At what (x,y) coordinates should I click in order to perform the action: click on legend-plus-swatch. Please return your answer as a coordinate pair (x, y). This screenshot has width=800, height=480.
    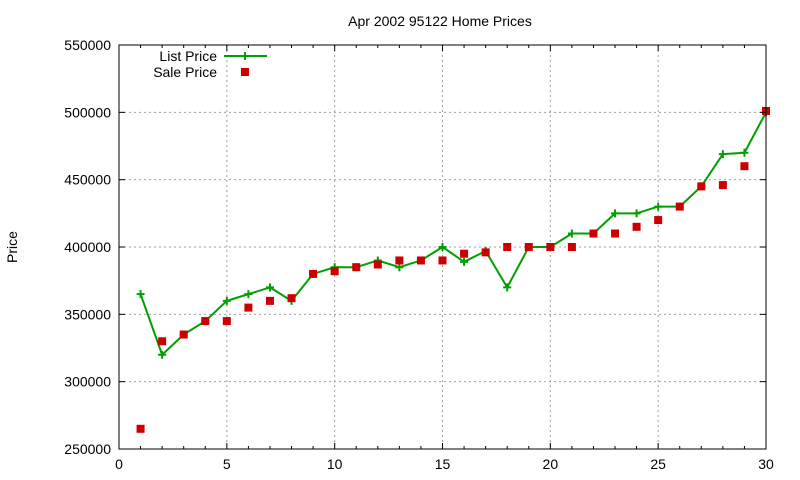
    Looking at the image, I should click on (245, 56).